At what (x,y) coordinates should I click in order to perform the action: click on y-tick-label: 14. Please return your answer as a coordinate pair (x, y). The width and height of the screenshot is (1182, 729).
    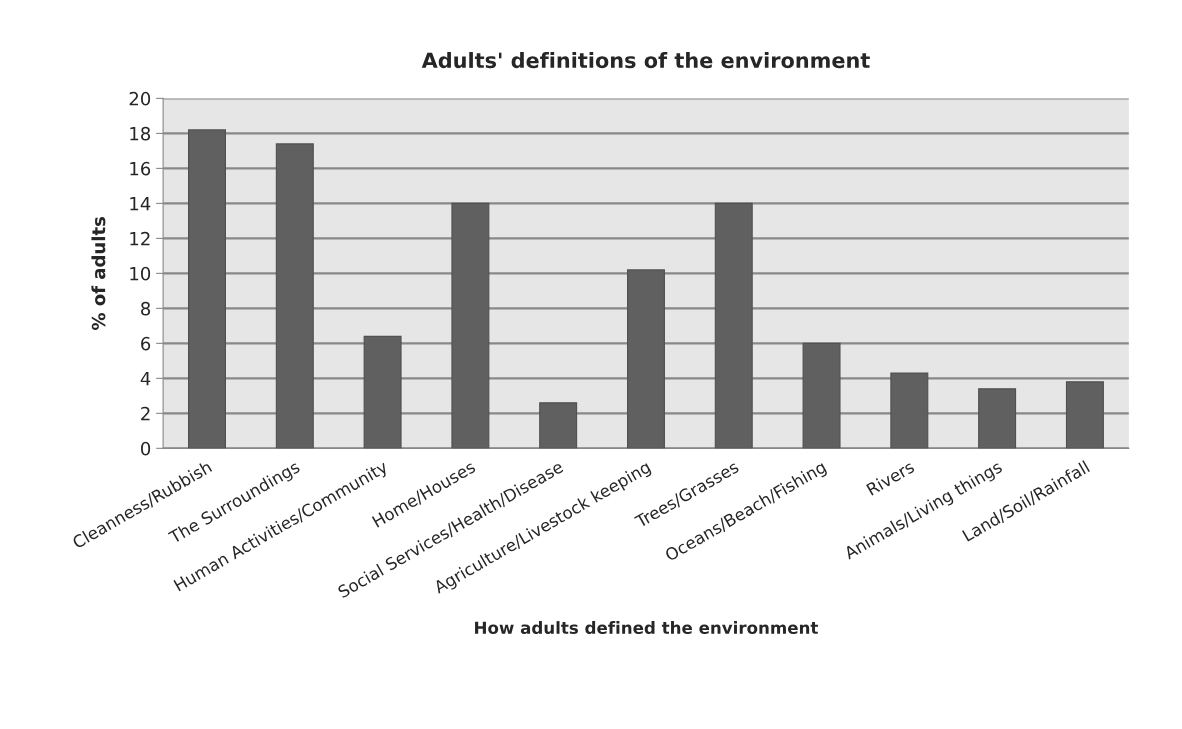
    Looking at the image, I should click on (140, 204).